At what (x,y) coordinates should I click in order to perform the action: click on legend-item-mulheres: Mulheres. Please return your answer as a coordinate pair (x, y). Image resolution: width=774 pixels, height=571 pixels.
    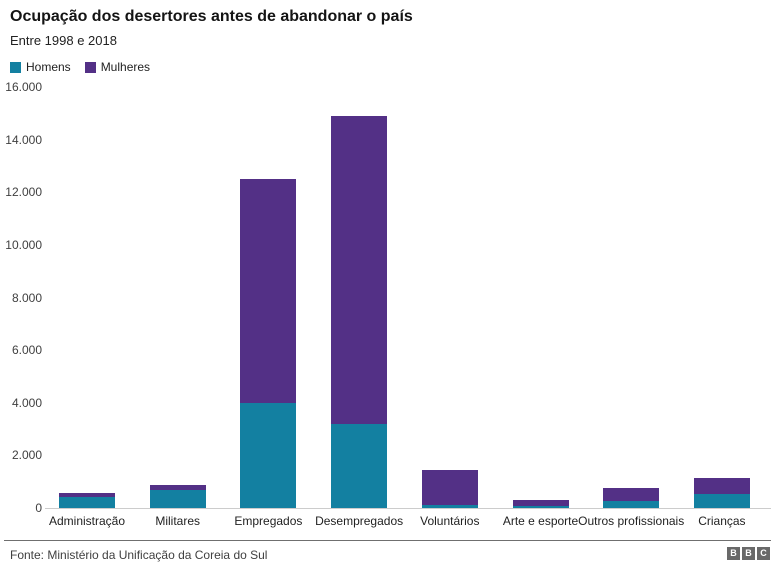
    Looking at the image, I should click on (117, 67).